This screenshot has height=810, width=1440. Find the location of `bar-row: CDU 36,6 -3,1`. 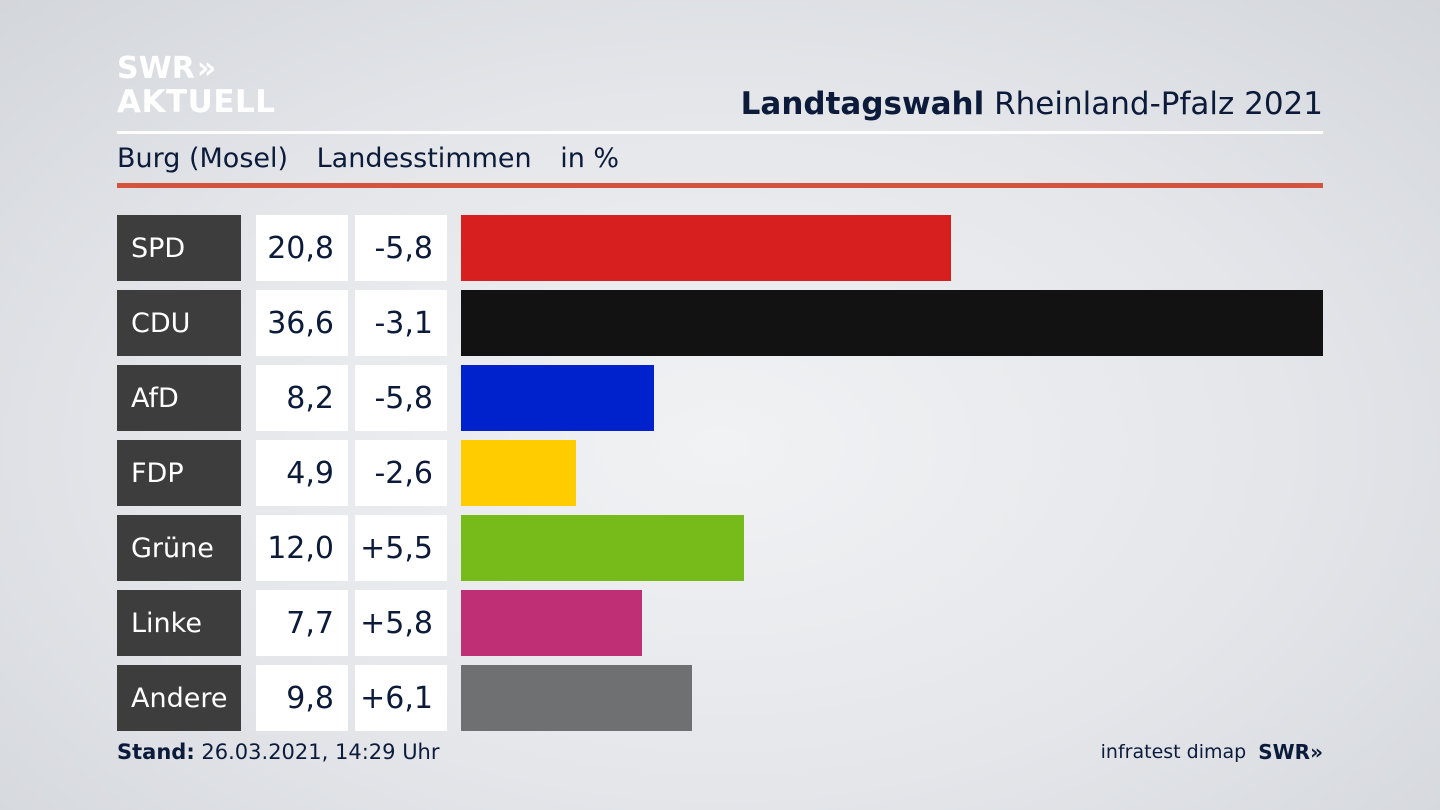

bar-row: CDU 36,6 -3,1 is located at coordinates (720, 323).